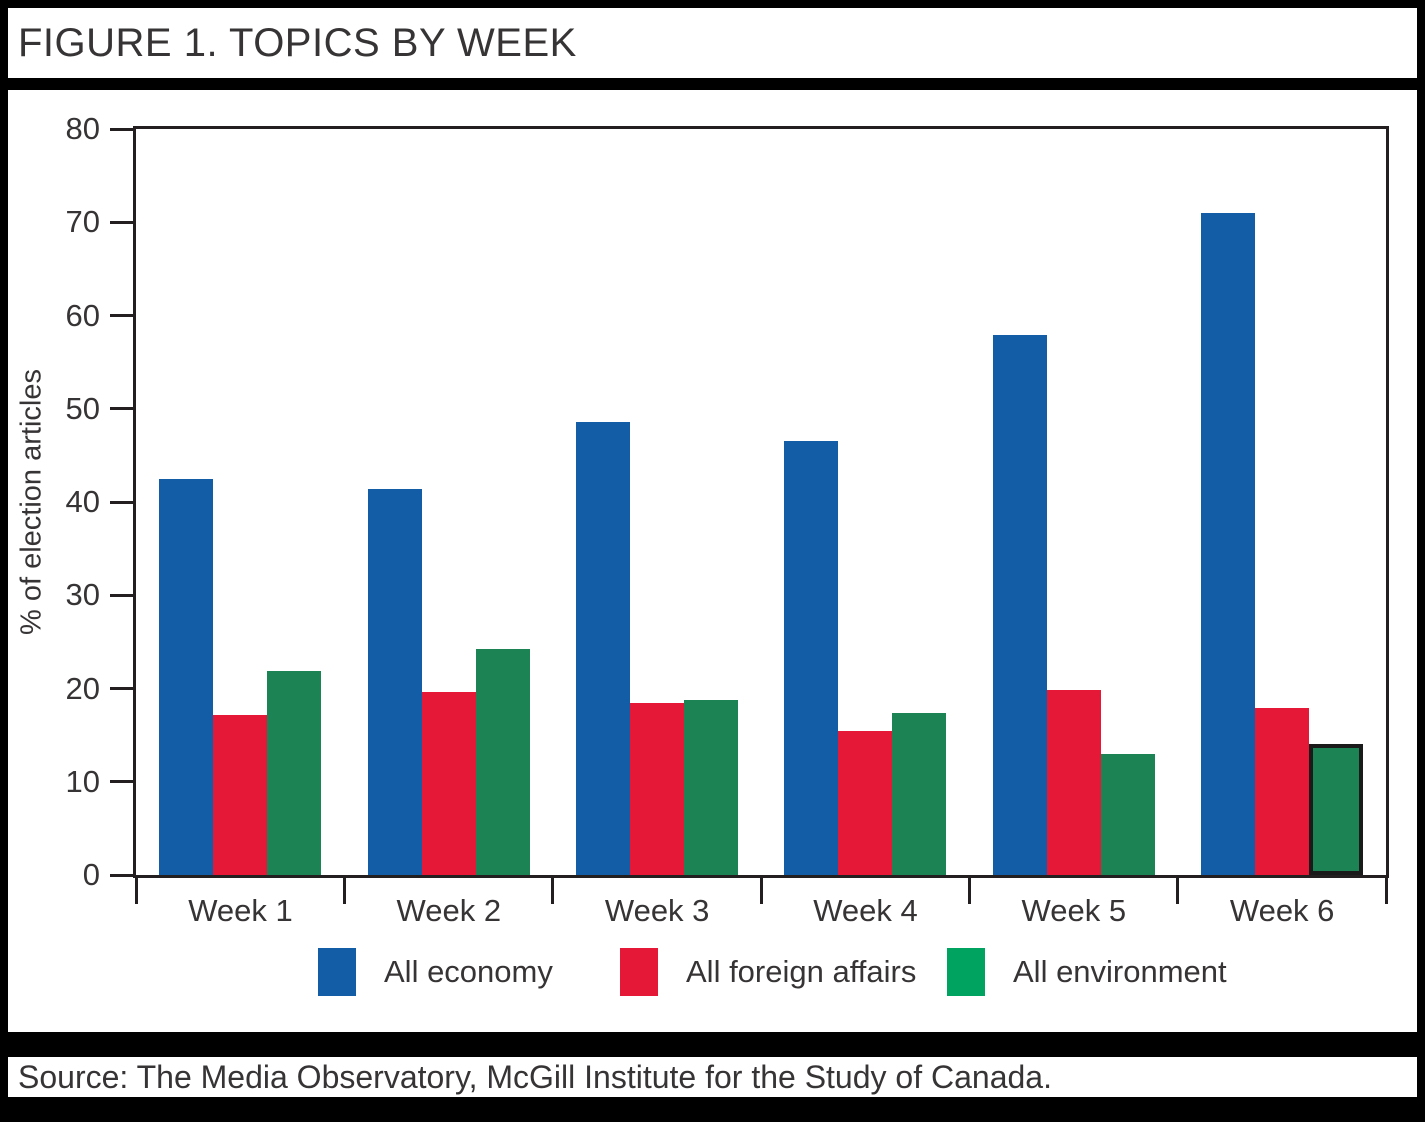  What do you see at coordinates (1227, 543) in the screenshot?
I see `bar-week6-all-economy` at bounding box center [1227, 543].